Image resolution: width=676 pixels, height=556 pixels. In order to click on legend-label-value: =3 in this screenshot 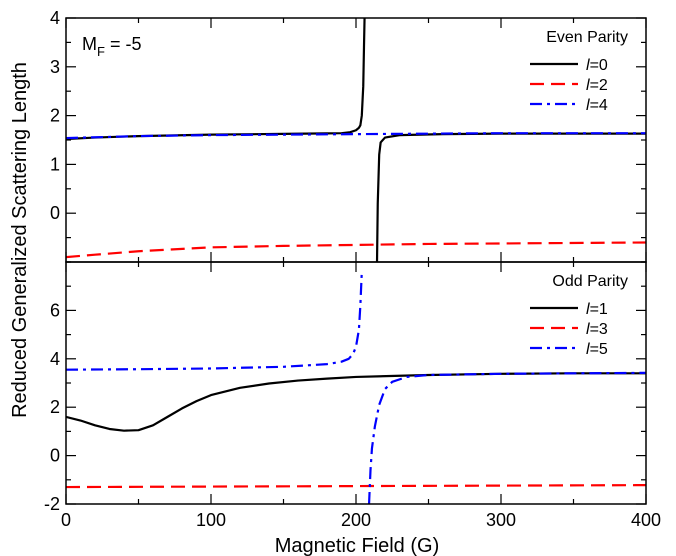, I will do `click(599, 329)`.